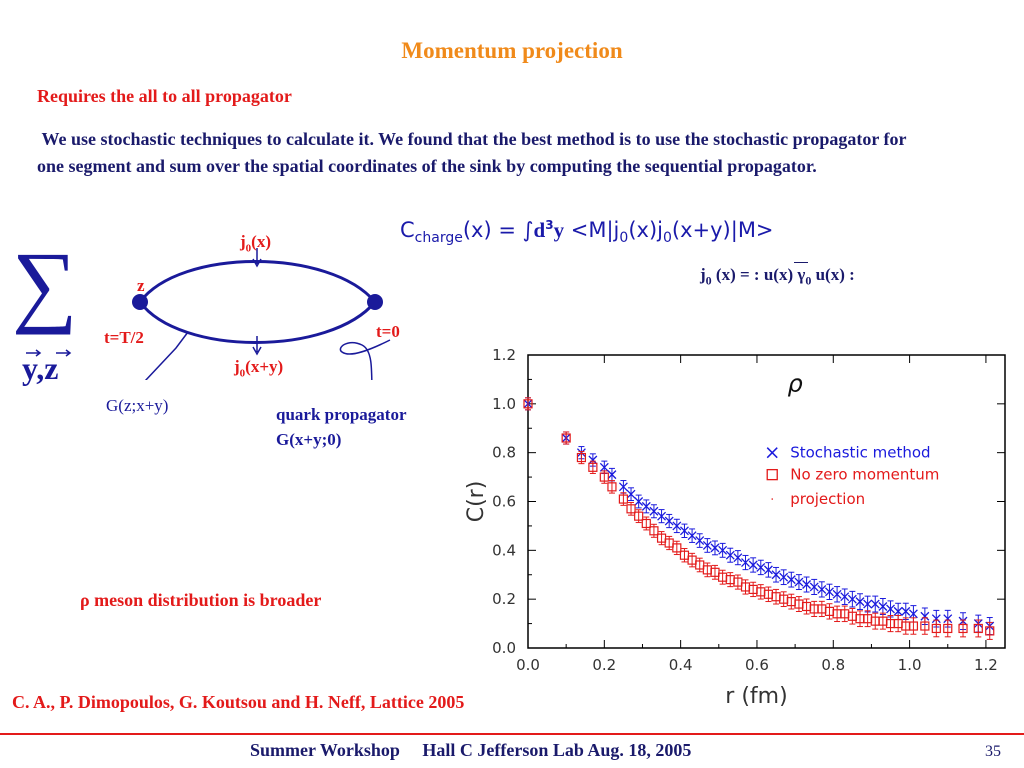 The width and height of the screenshot is (1024, 768). What do you see at coordinates (49, 353) in the screenshot?
I see `vector-arrows` at bounding box center [49, 353].